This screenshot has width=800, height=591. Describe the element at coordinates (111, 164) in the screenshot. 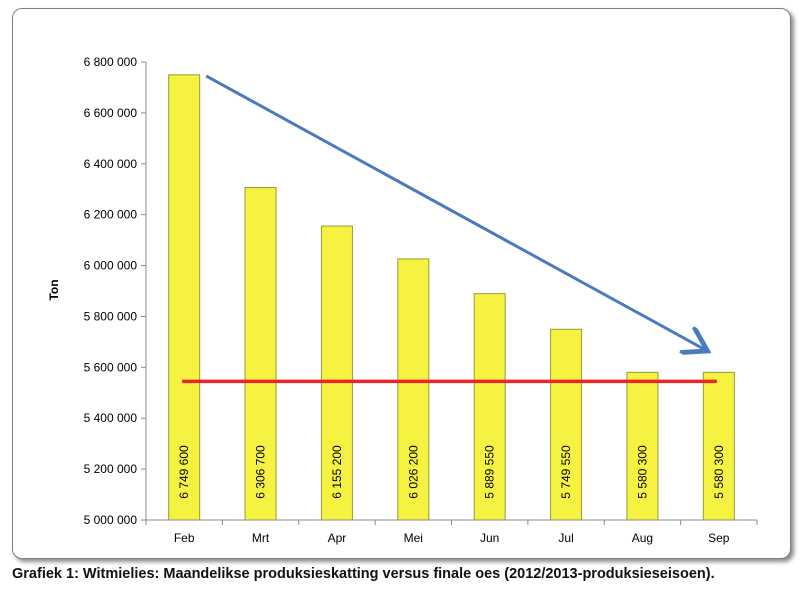

I see `y-tick-label: 6 400 000` at that location.